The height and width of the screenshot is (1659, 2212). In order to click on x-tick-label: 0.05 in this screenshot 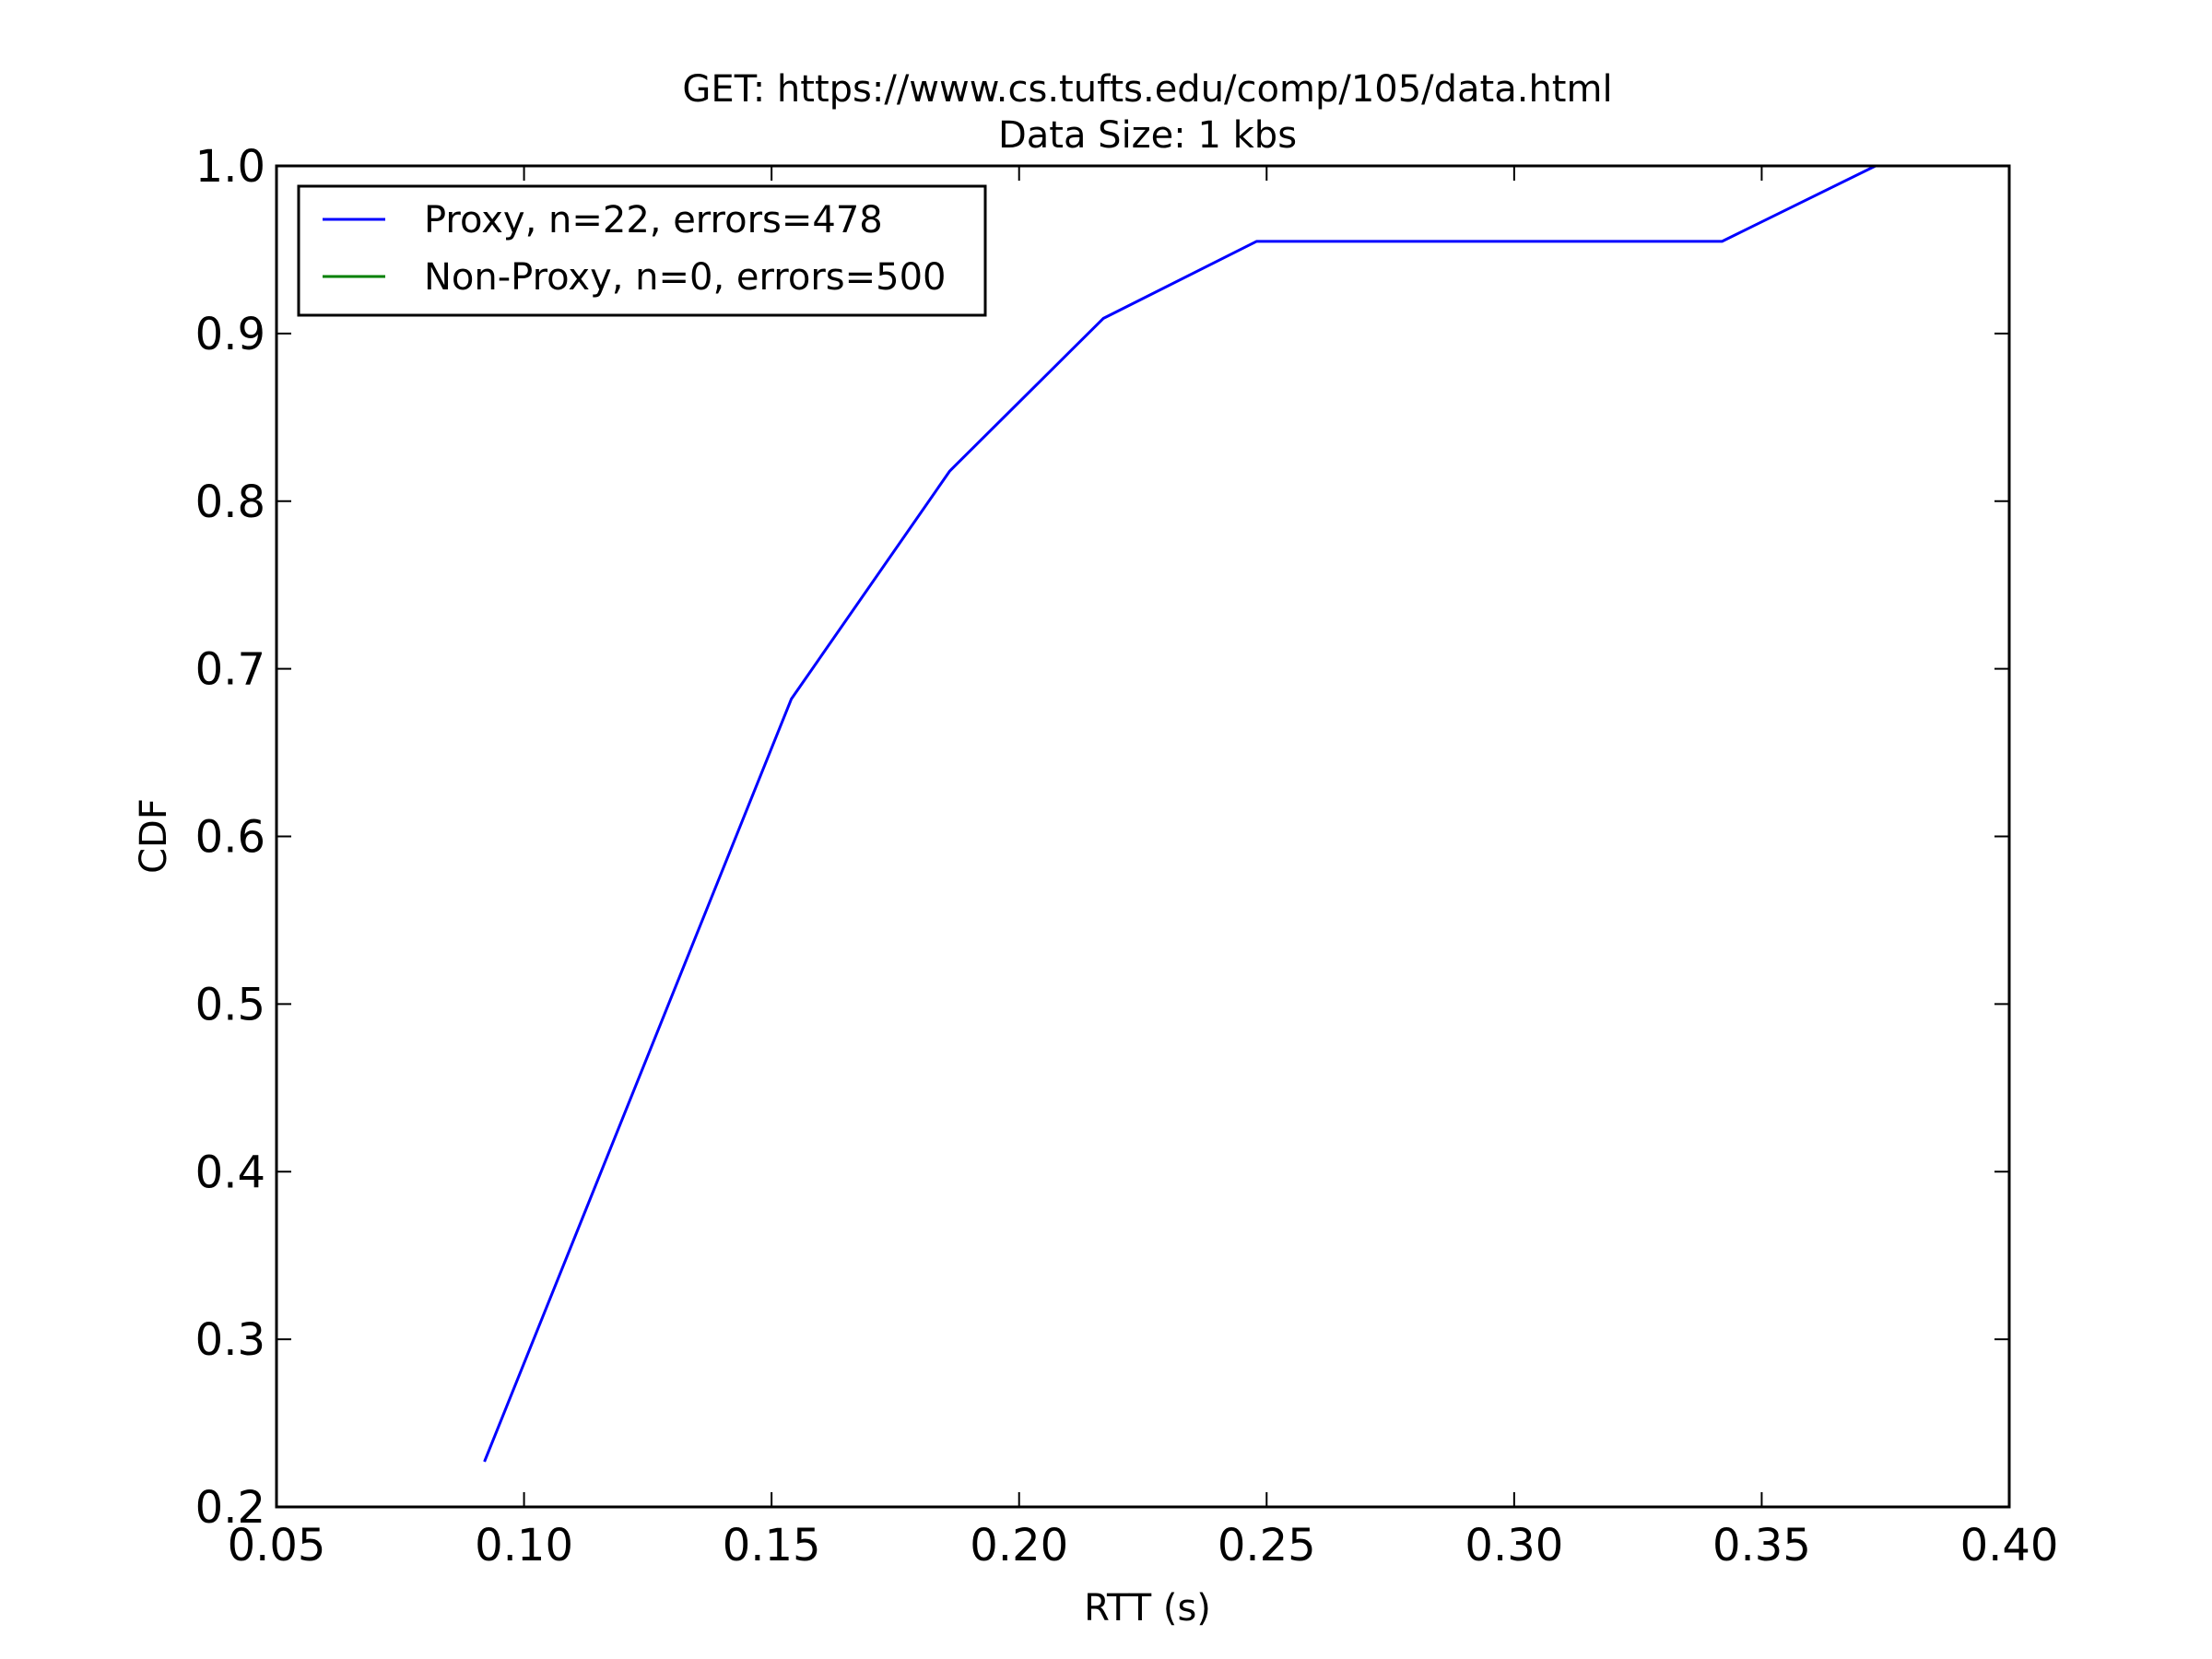, I will do `click(277, 1545)`.